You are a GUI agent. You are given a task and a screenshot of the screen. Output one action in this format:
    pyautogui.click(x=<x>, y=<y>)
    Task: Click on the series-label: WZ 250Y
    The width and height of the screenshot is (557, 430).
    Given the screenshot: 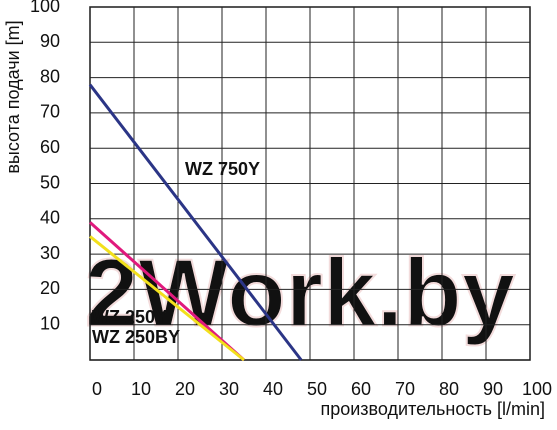 What is the action you would take?
    pyautogui.click(x=129, y=317)
    